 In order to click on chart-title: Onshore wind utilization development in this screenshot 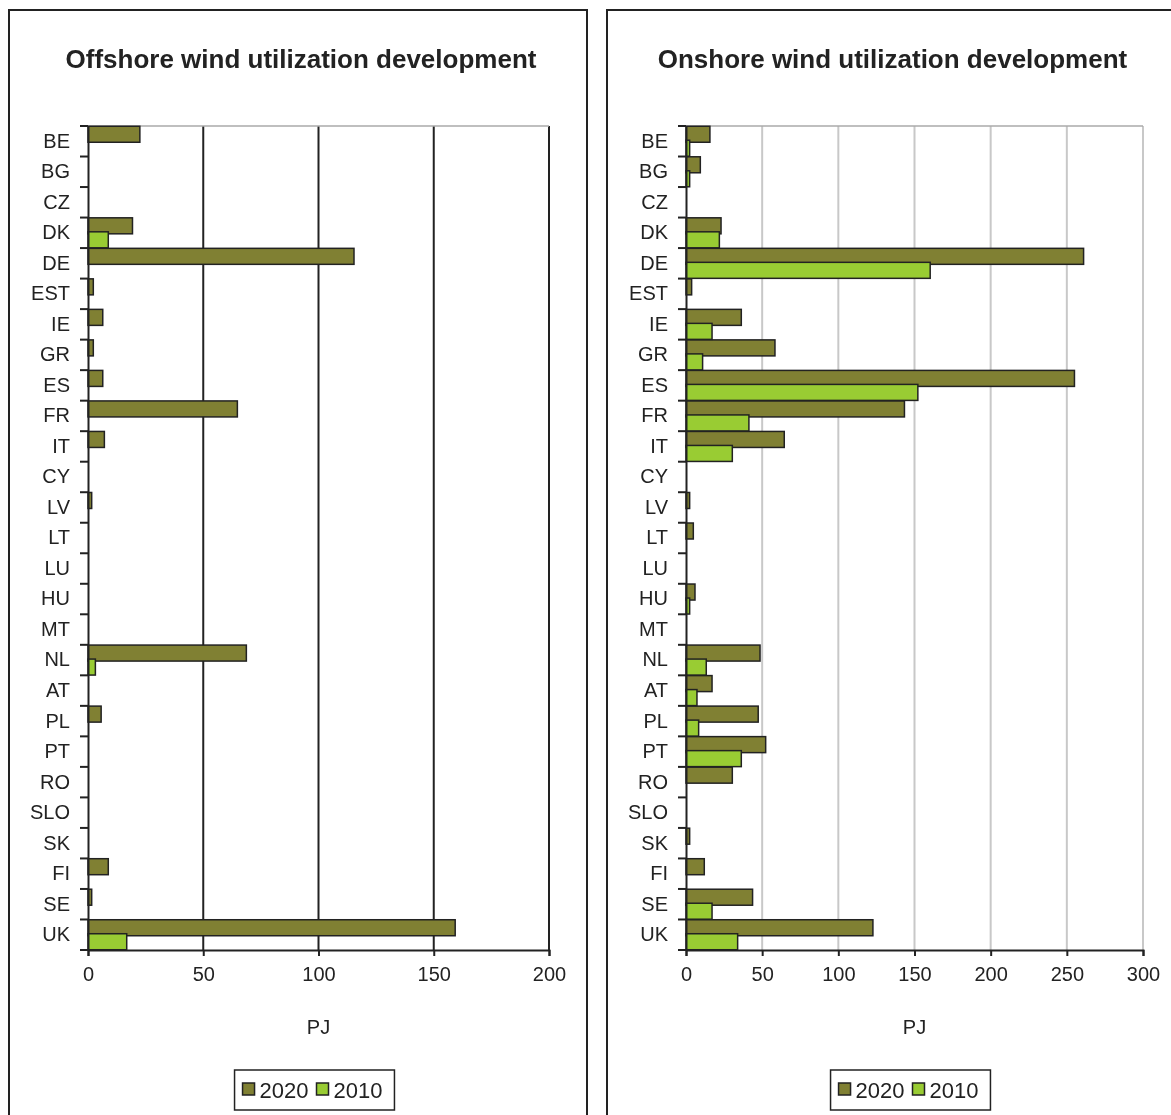, I will do `click(892, 59)`.